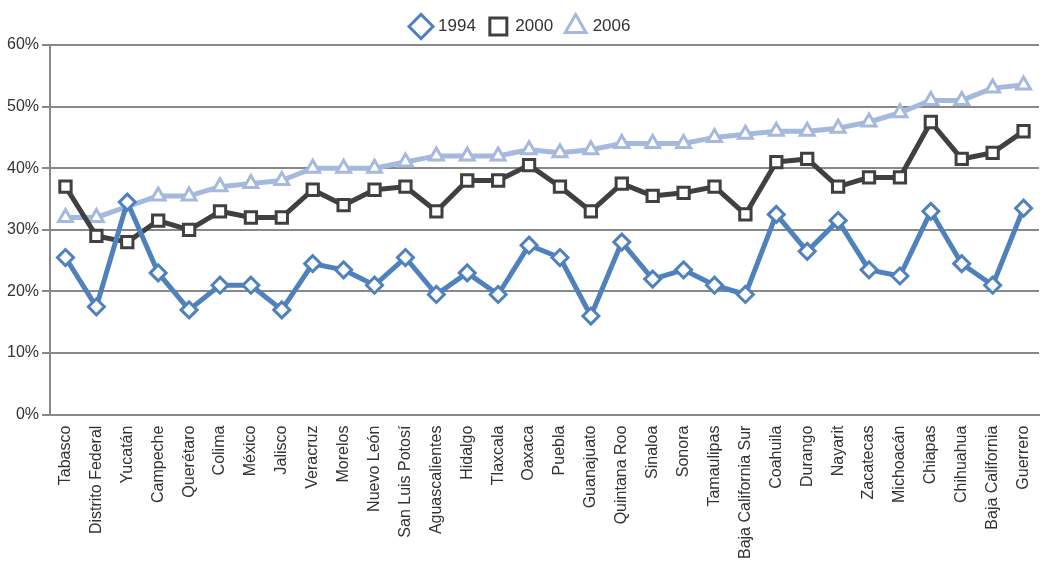 This screenshot has height=564, width=1053. What do you see at coordinates (23, 44) in the screenshot?
I see `y-tick-label: 60%` at bounding box center [23, 44].